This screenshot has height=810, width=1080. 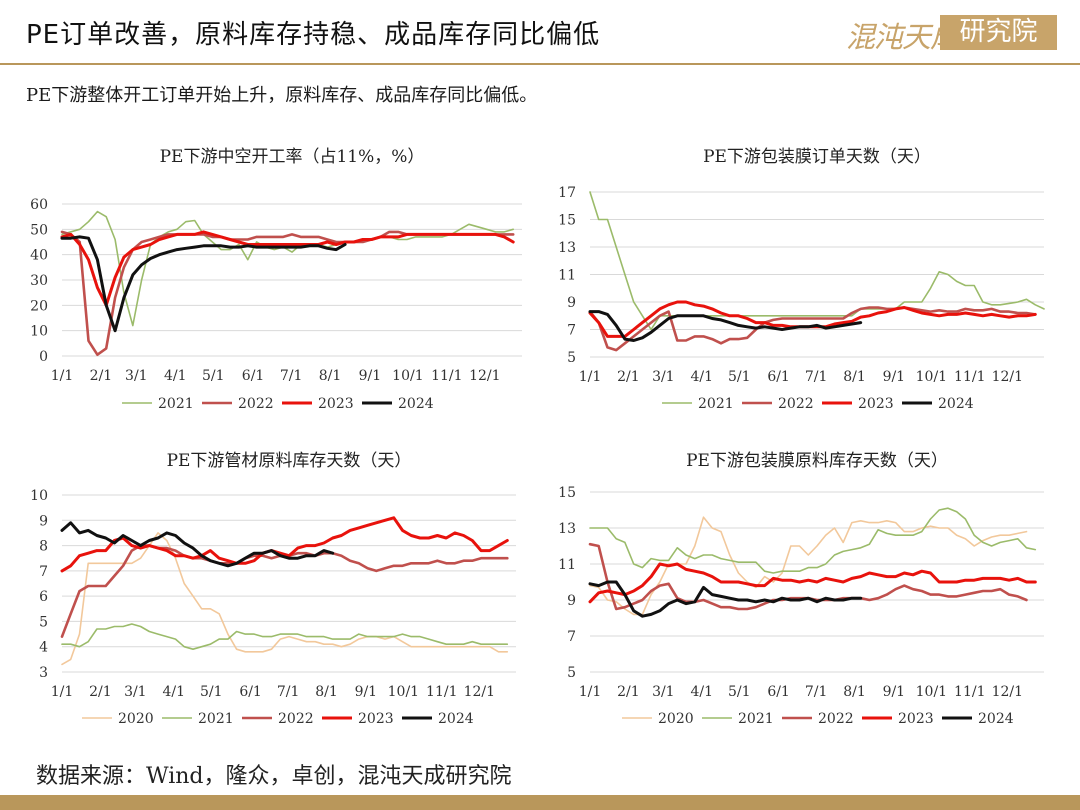 What do you see at coordinates (39, 281) in the screenshot?
I see `y-tick-label: 30` at bounding box center [39, 281].